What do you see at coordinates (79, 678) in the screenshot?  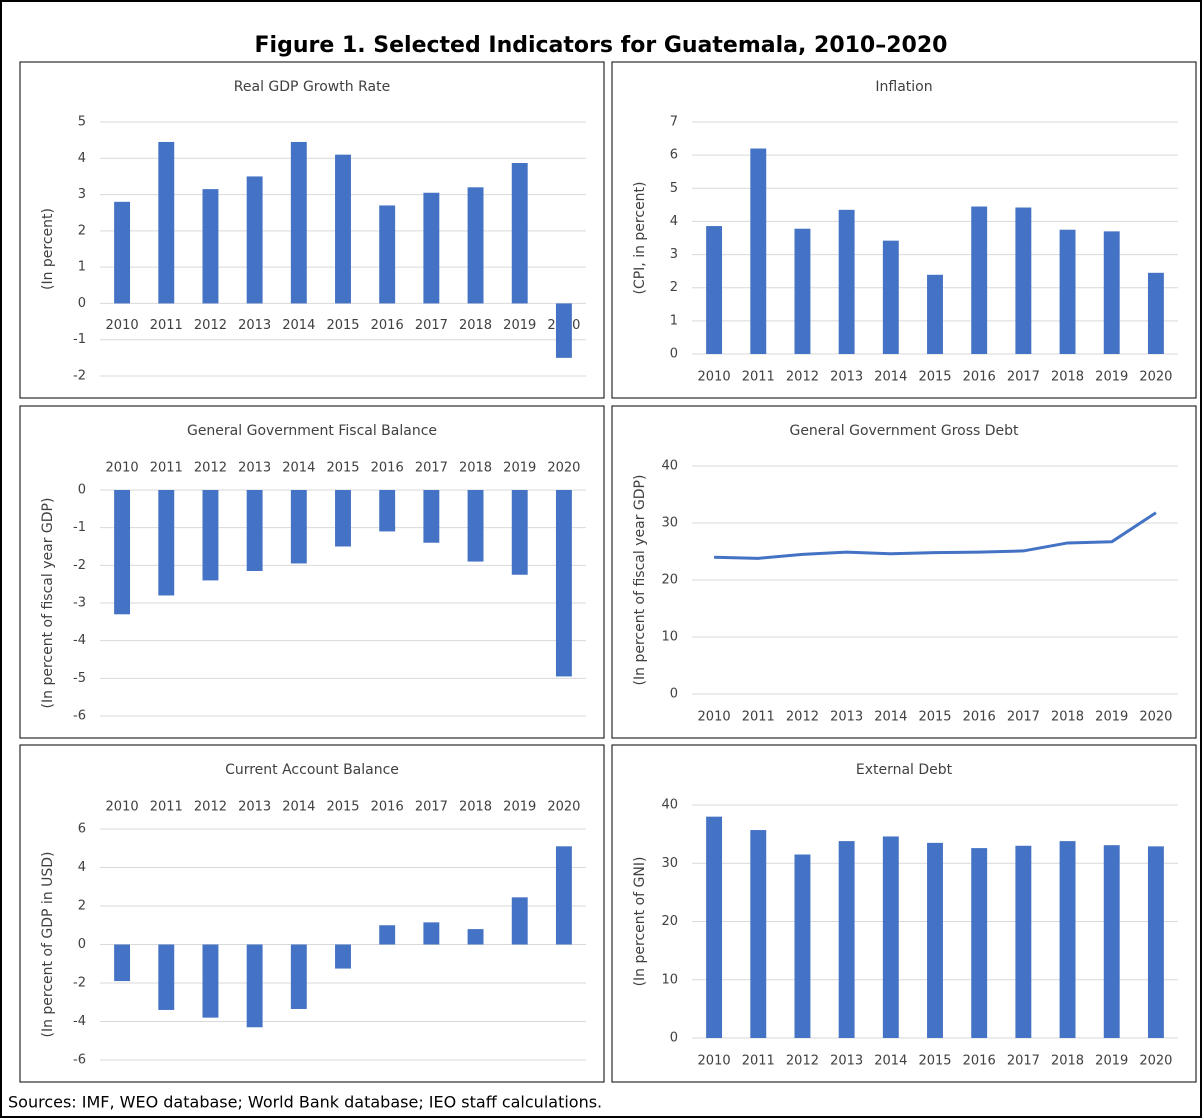 I see `y-tick-label: -5` at bounding box center [79, 678].